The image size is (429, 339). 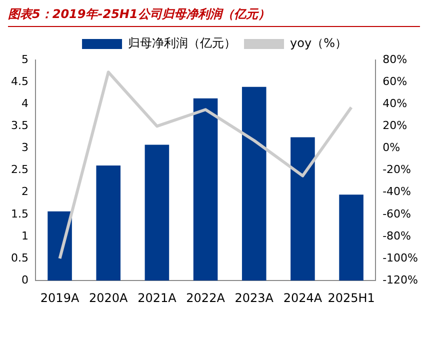 What do you see at coordinates (397, 235) in the screenshot?
I see `y2-tick-label: -80%` at bounding box center [397, 235].